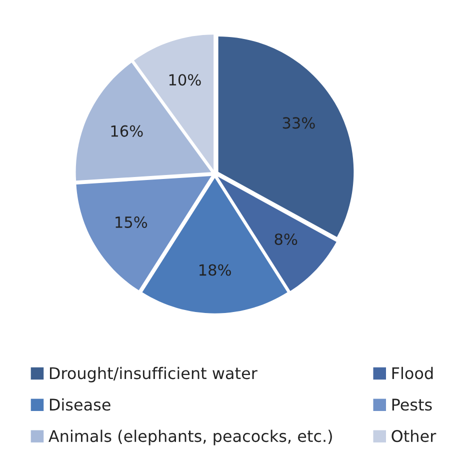 The width and height of the screenshot is (467, 470). Describe the element at coordinates (190, 438) in the screenshot. I see `legend-label: Animals (elephants, peacocks, etc.)` at that location.